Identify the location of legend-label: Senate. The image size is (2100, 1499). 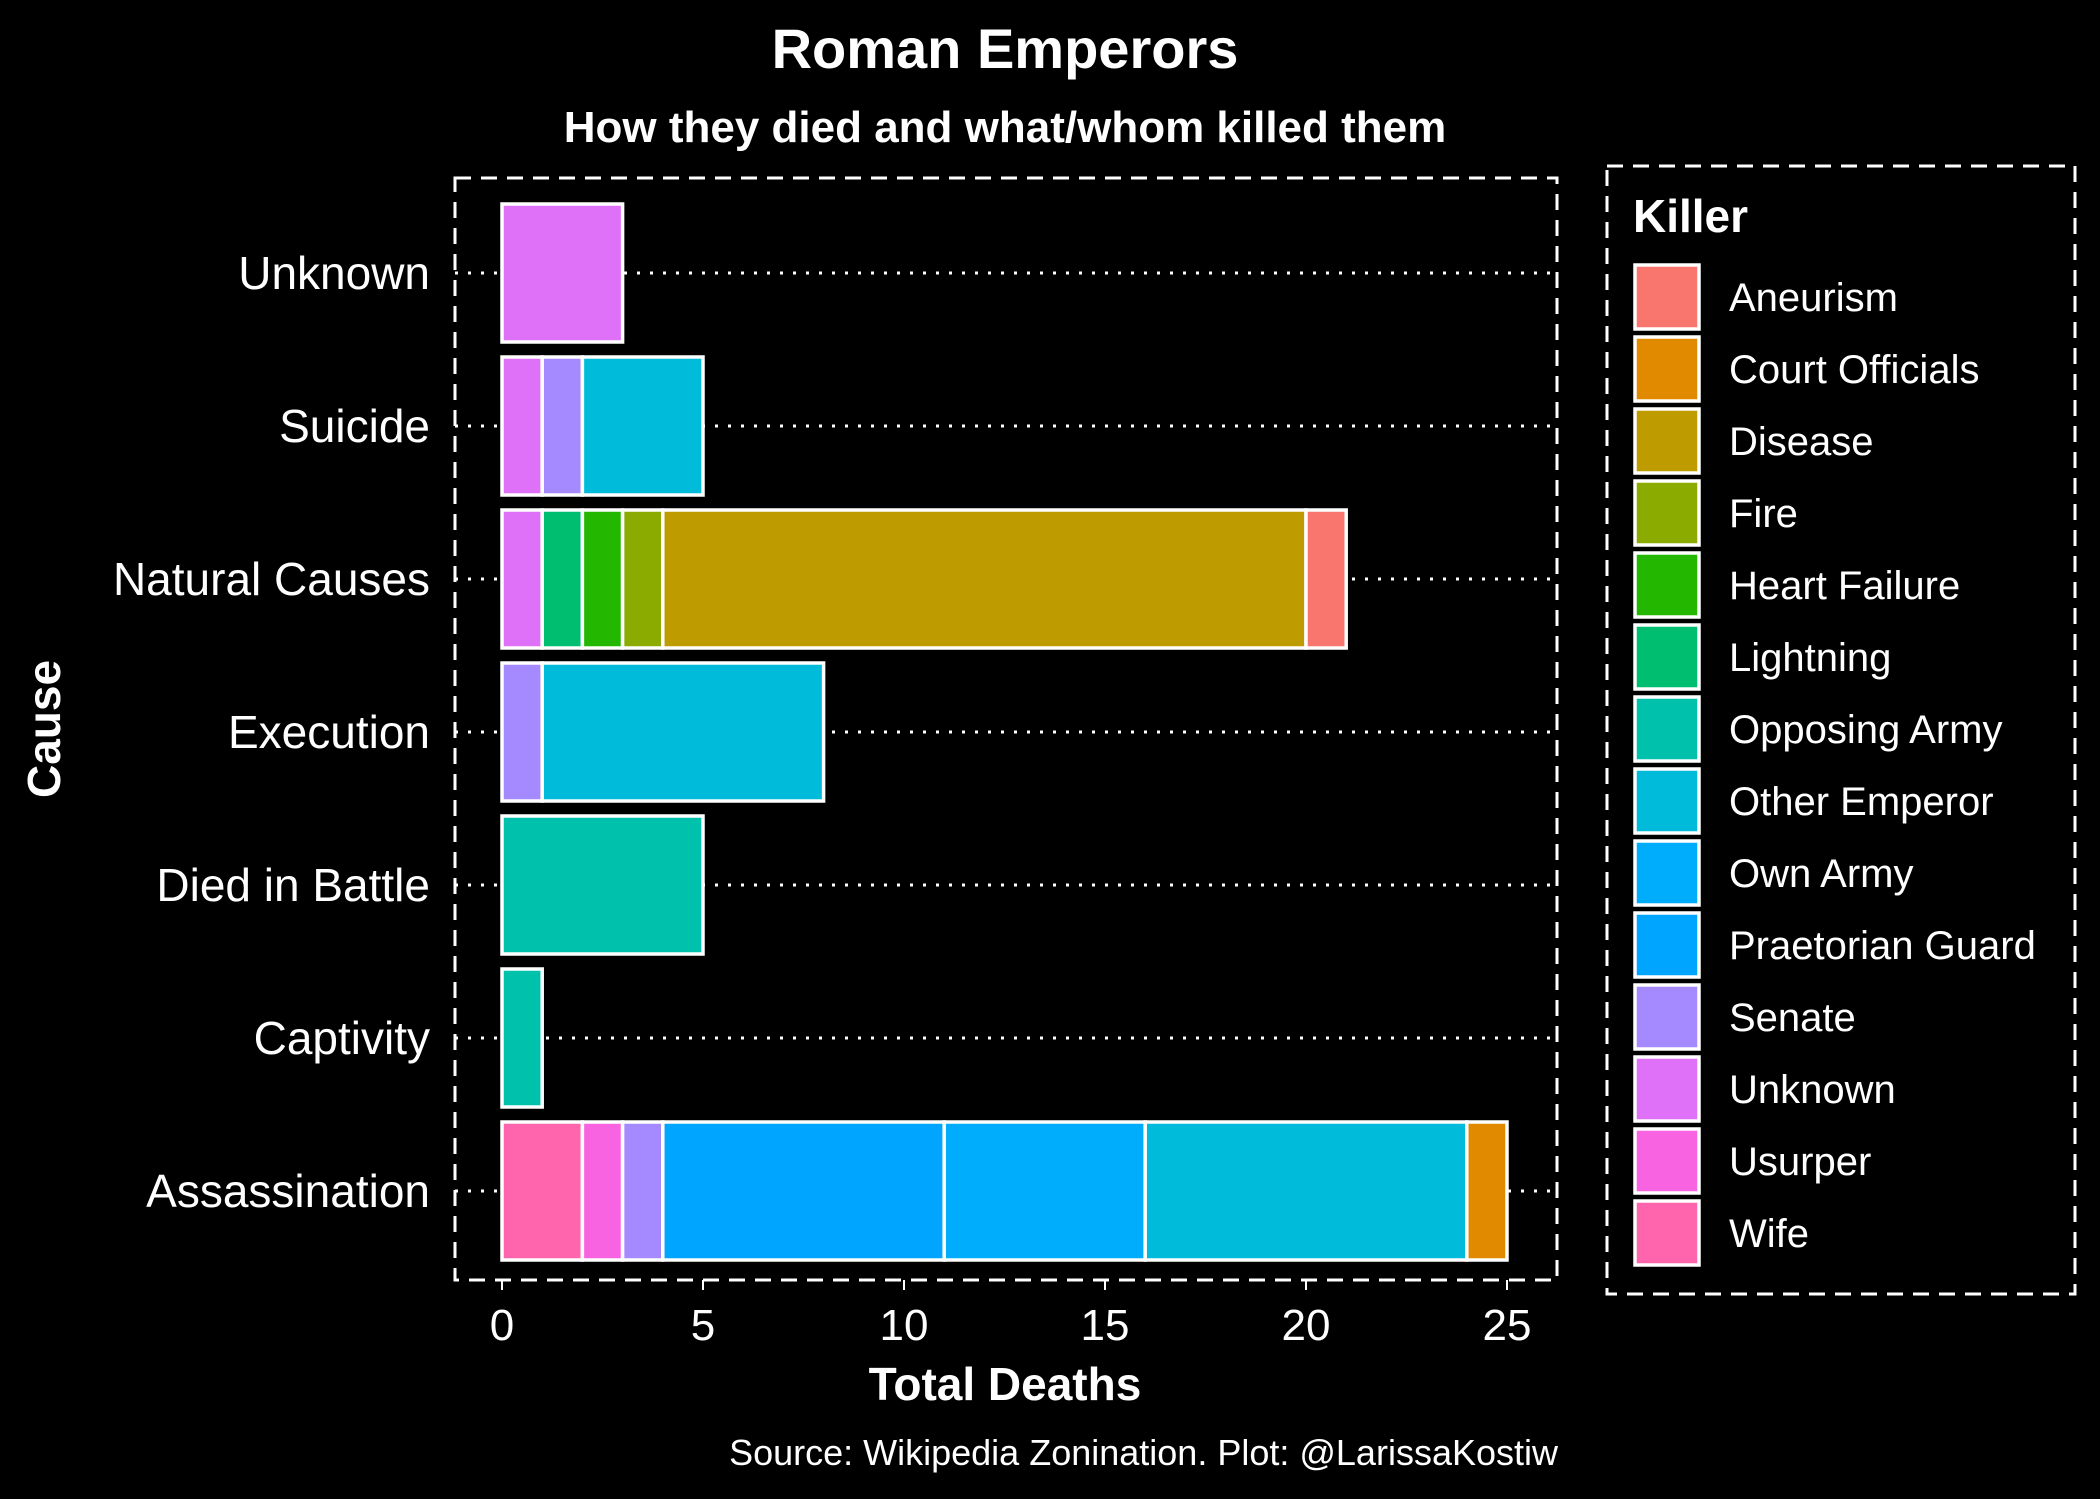
(1792, 1018).